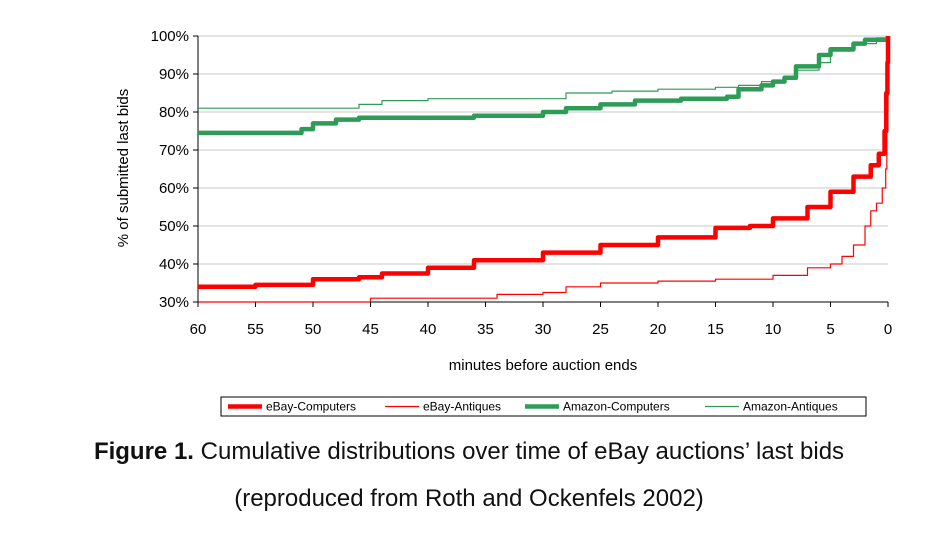 The height and width of the screenshot is (535, 938). Describe the element at coordinates (543, 329) in the screenshot. I see `x-tick-label: 30` at that location.